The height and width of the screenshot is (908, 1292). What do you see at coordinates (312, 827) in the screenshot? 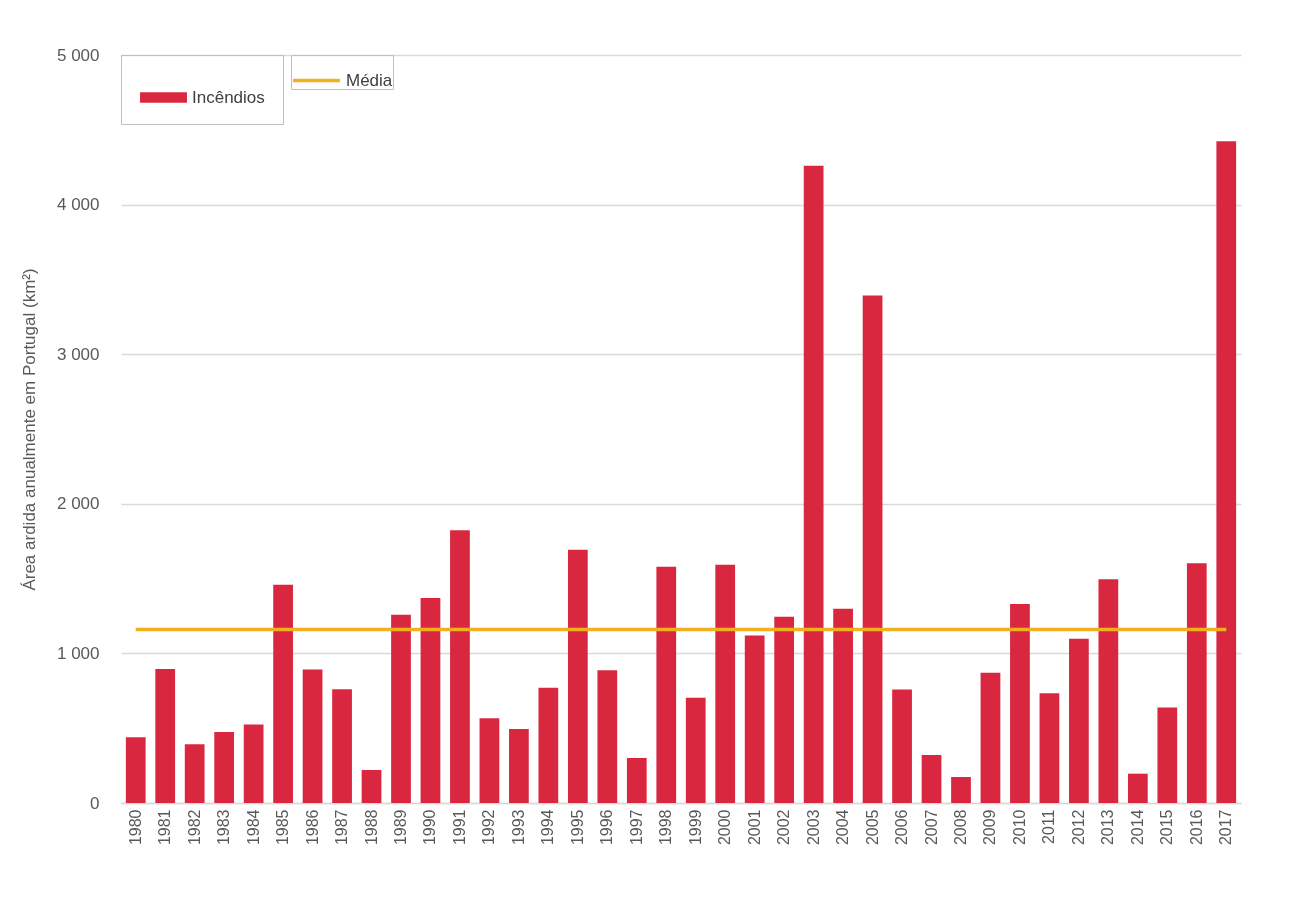
I see `x-tick-label: 1986` at bounding box center [312, 827].